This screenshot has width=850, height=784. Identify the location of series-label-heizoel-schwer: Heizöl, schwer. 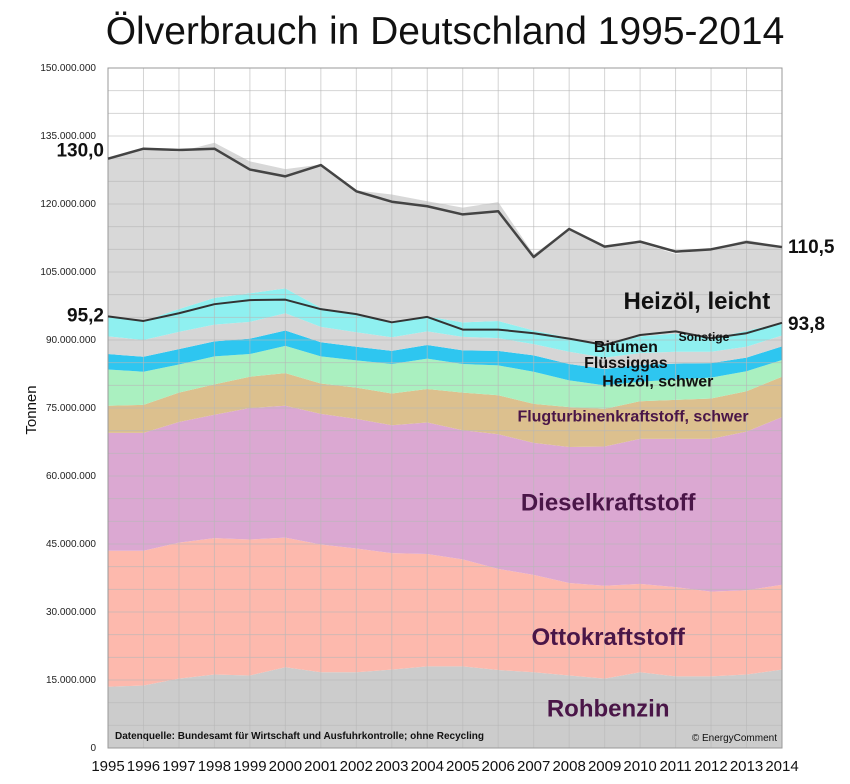
(657, 382).